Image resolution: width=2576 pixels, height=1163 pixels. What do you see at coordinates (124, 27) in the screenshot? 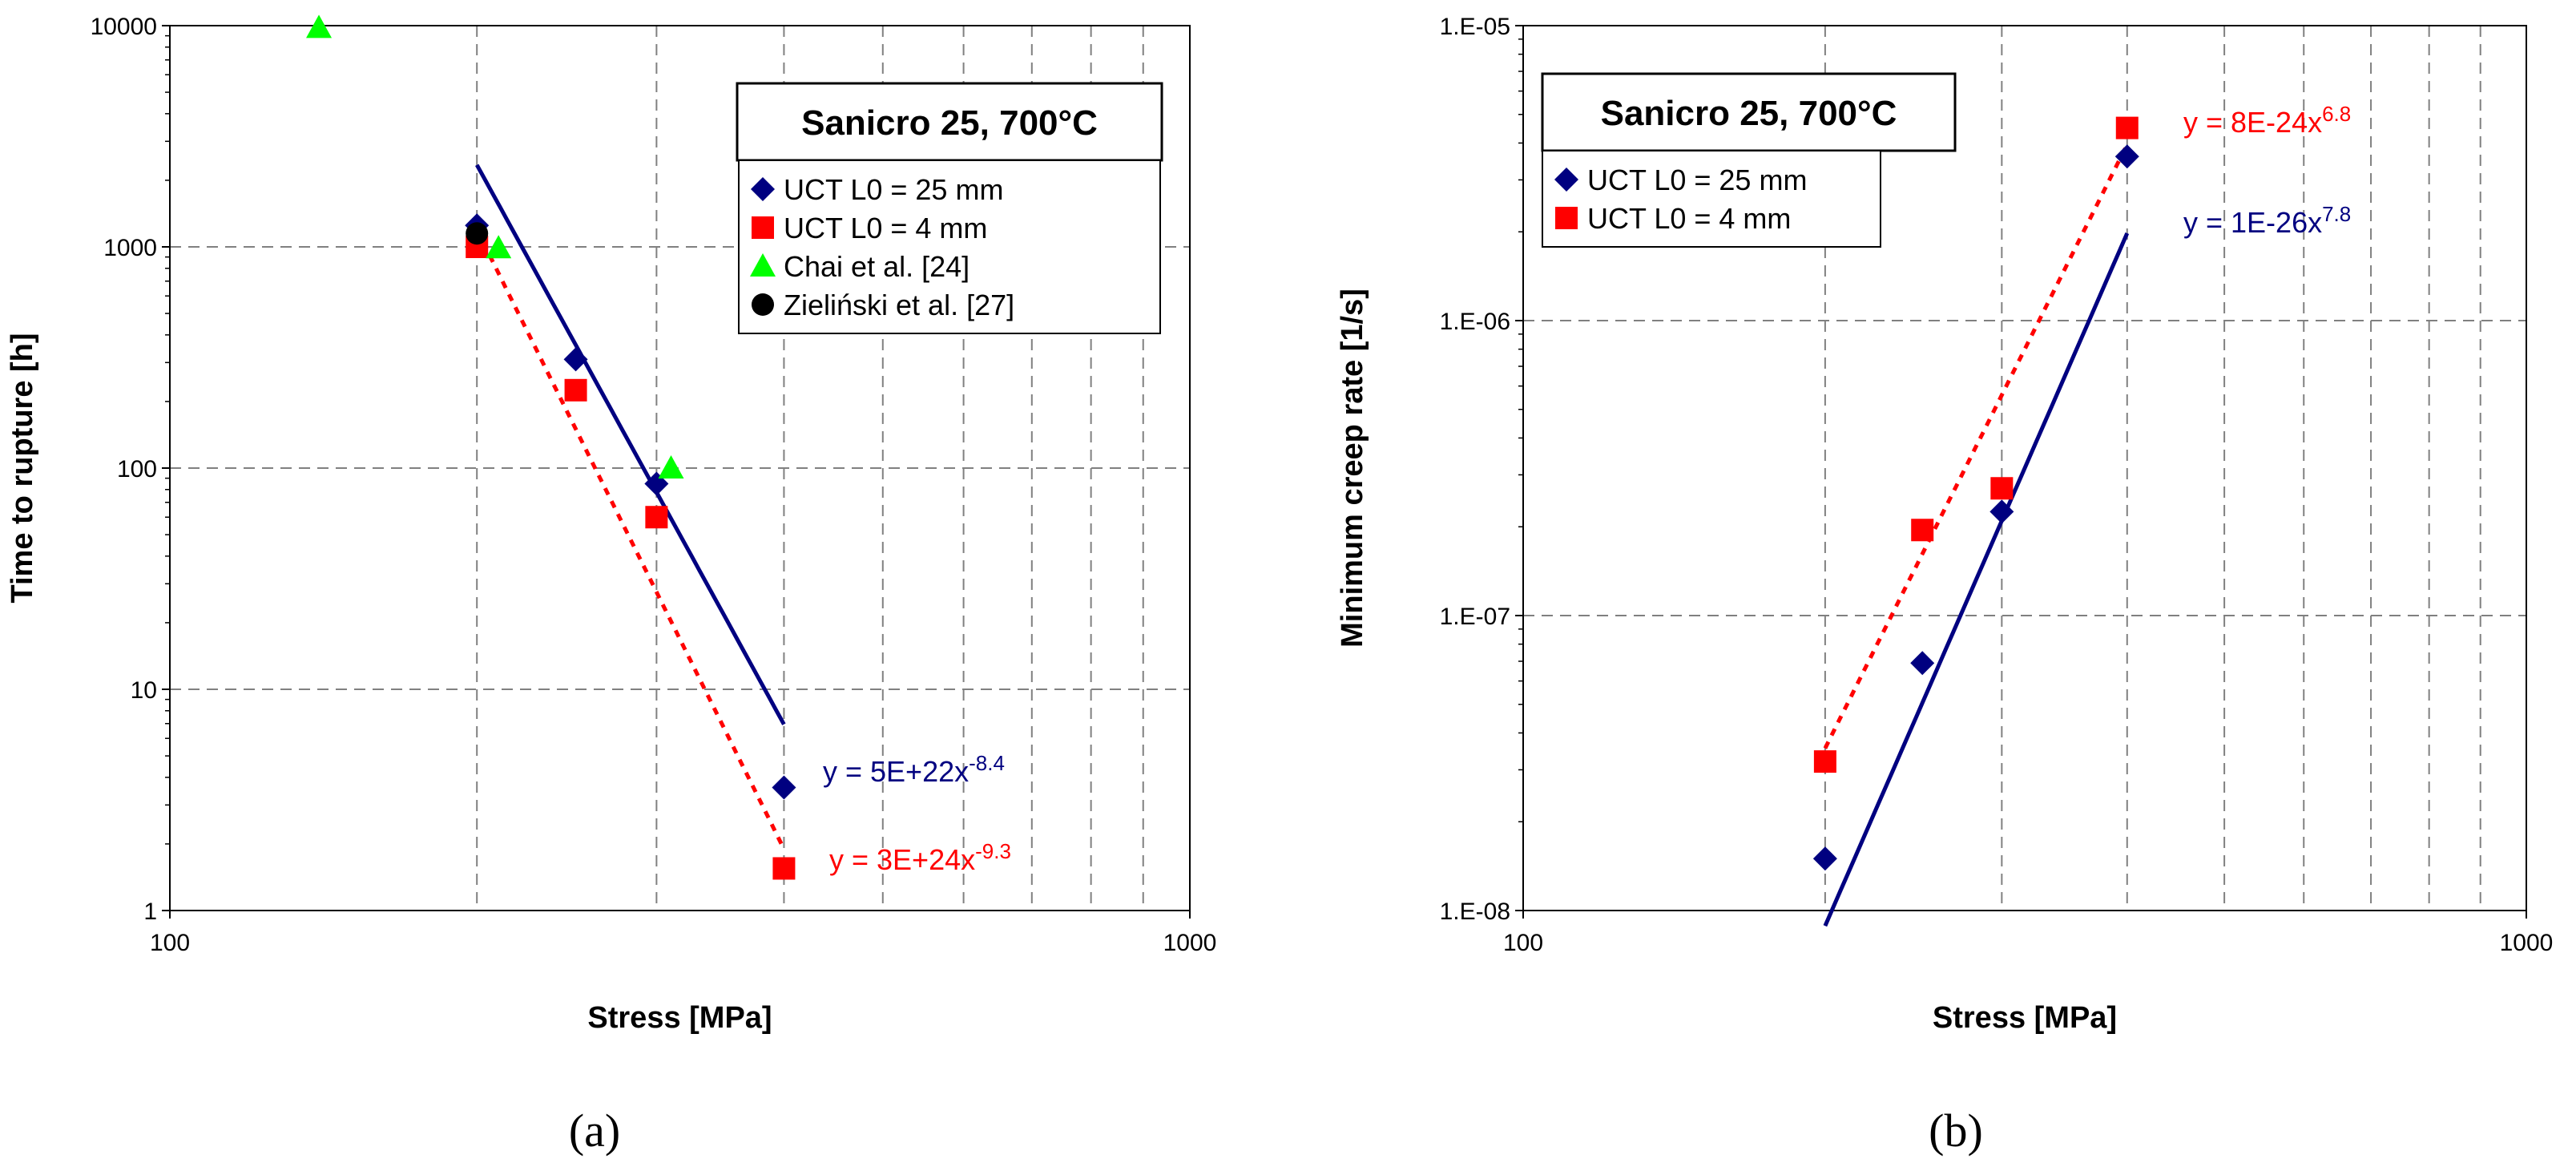
I see `y-tick-label: 10000` at bounding box center [124, 27].